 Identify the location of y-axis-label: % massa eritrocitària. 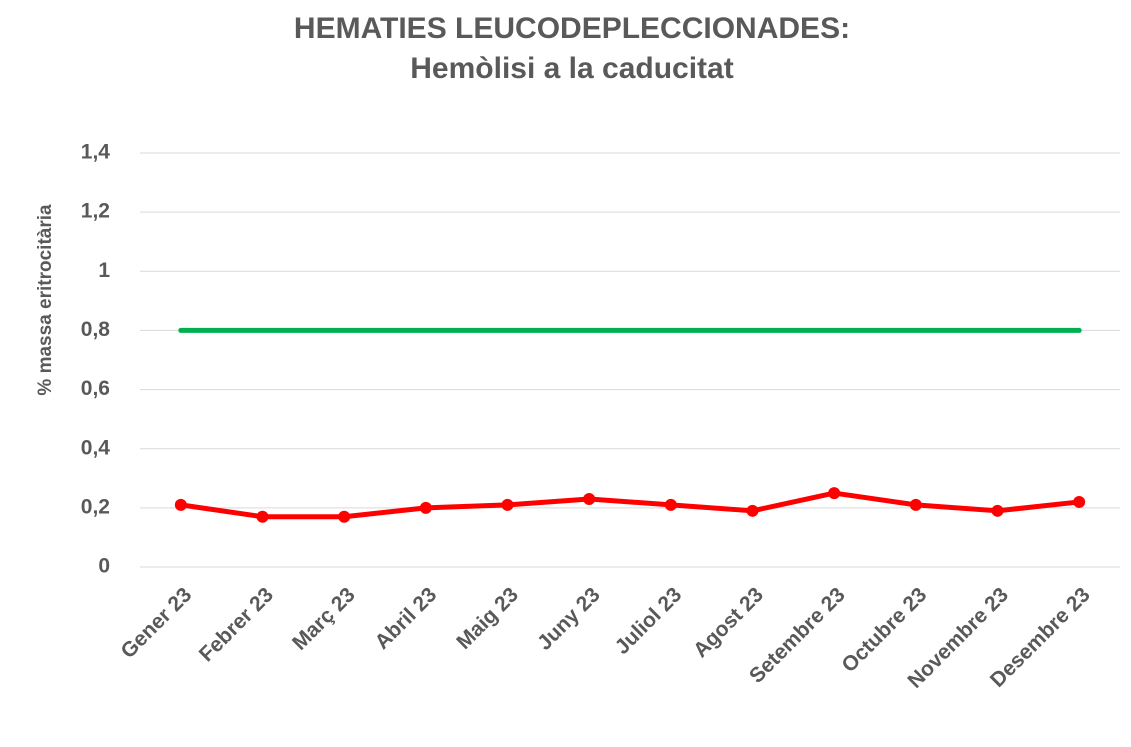
(45, 300).